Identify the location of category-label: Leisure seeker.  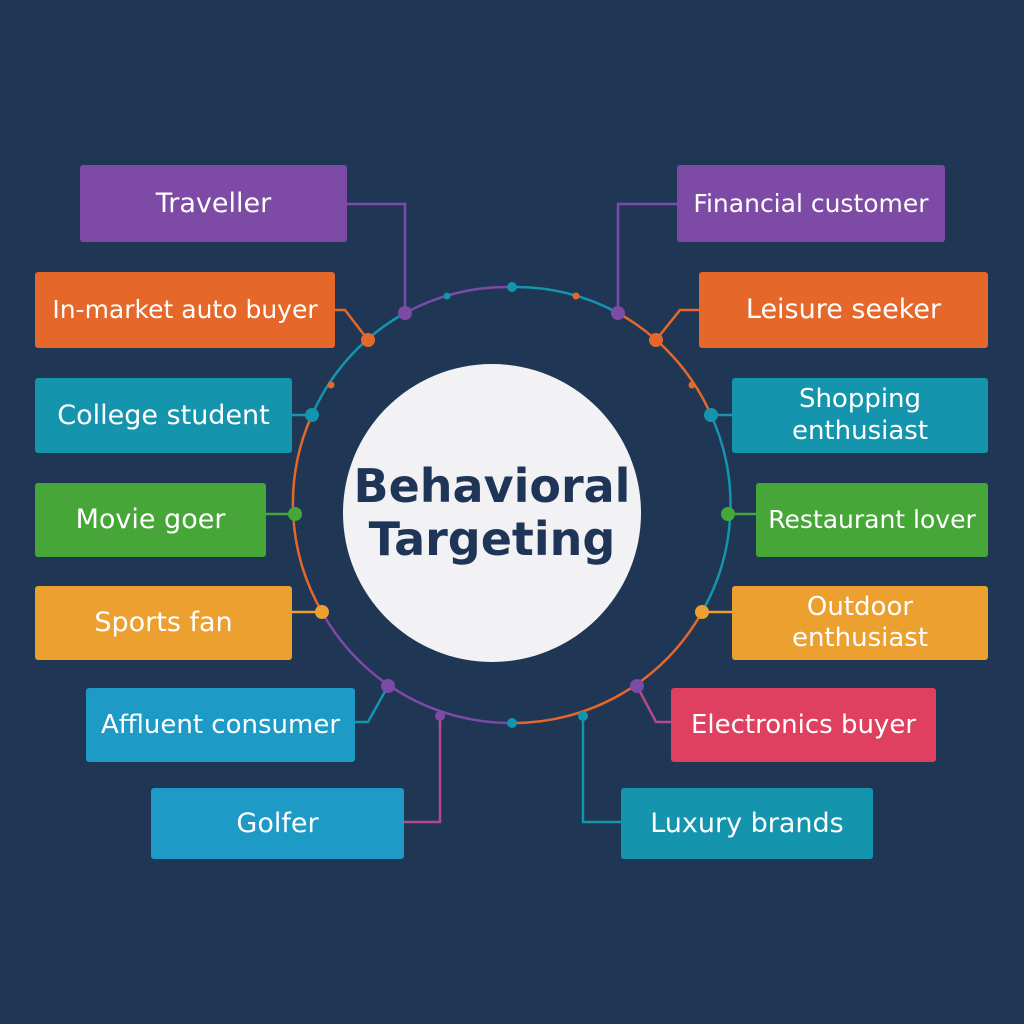
(843, 310).